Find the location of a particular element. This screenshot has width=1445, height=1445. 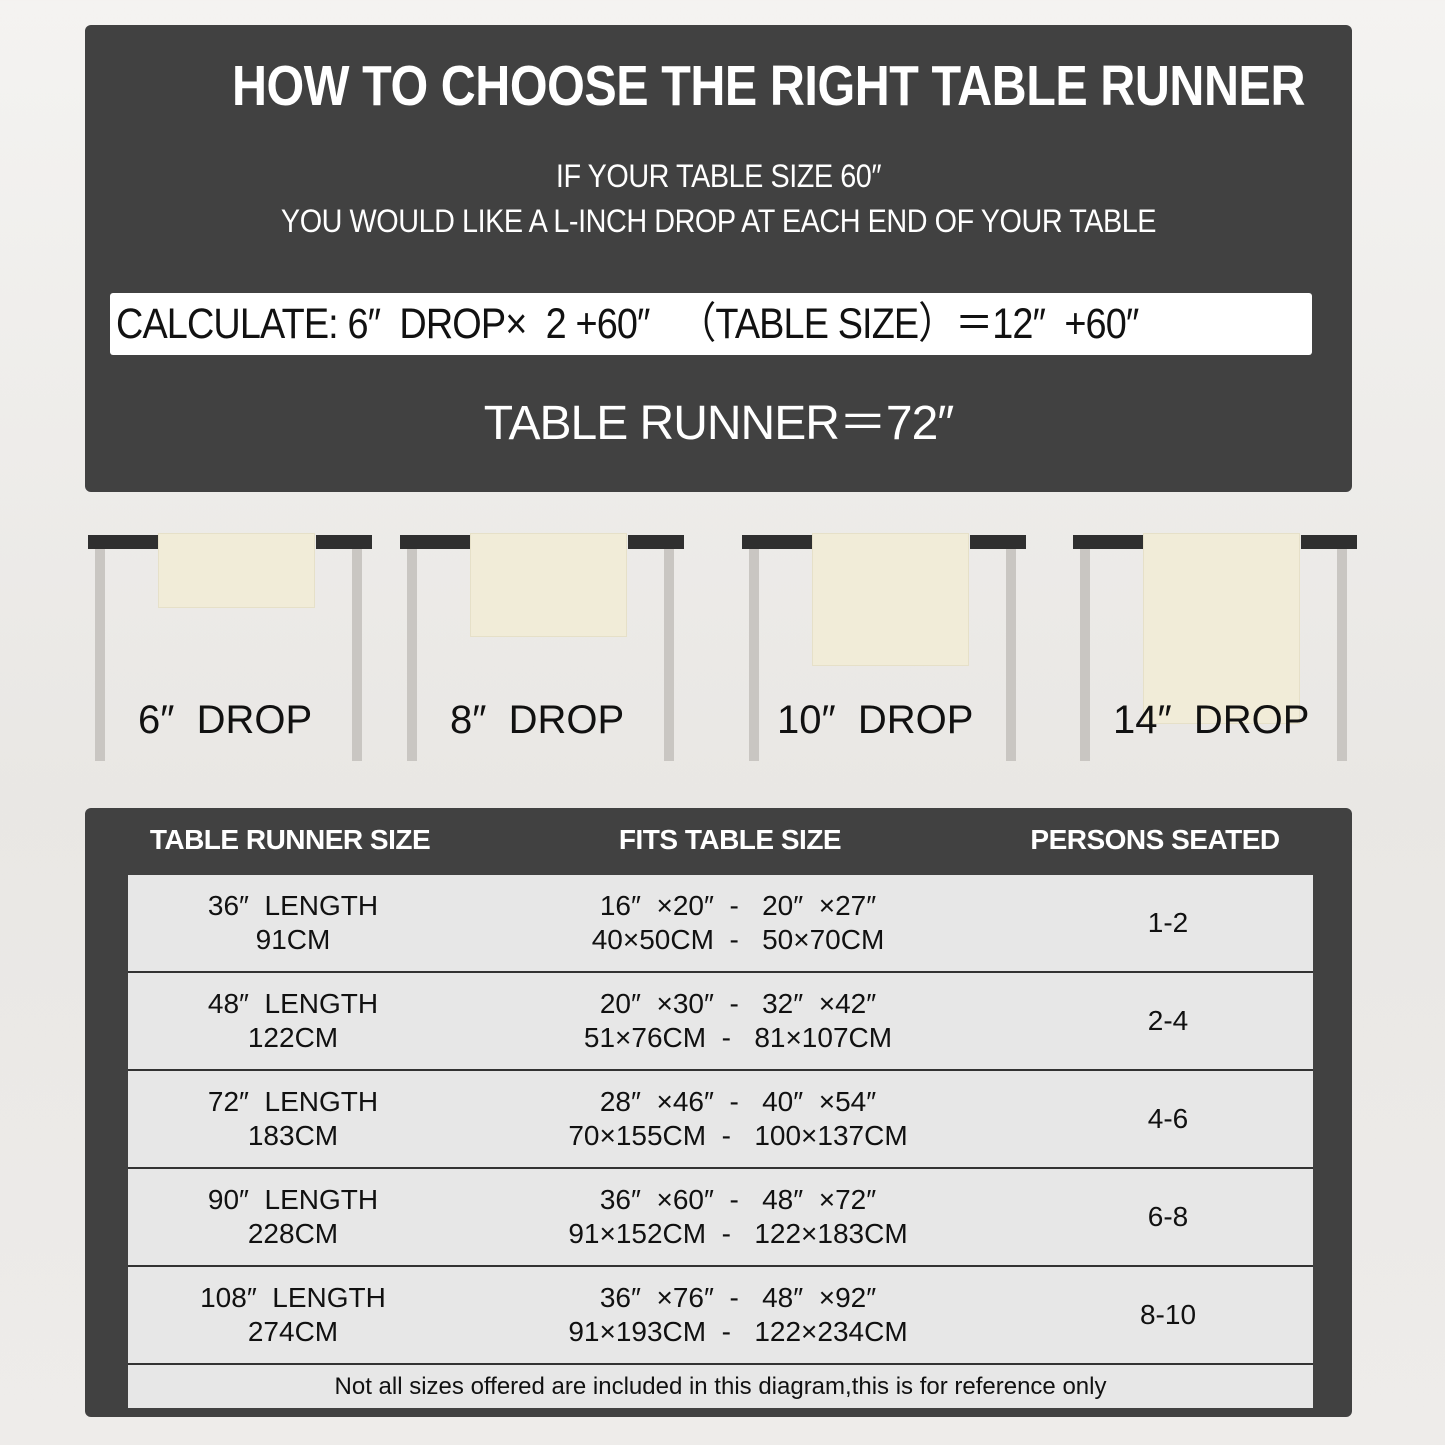

size-cm: 274CM is located at coordinates (293, 1331).